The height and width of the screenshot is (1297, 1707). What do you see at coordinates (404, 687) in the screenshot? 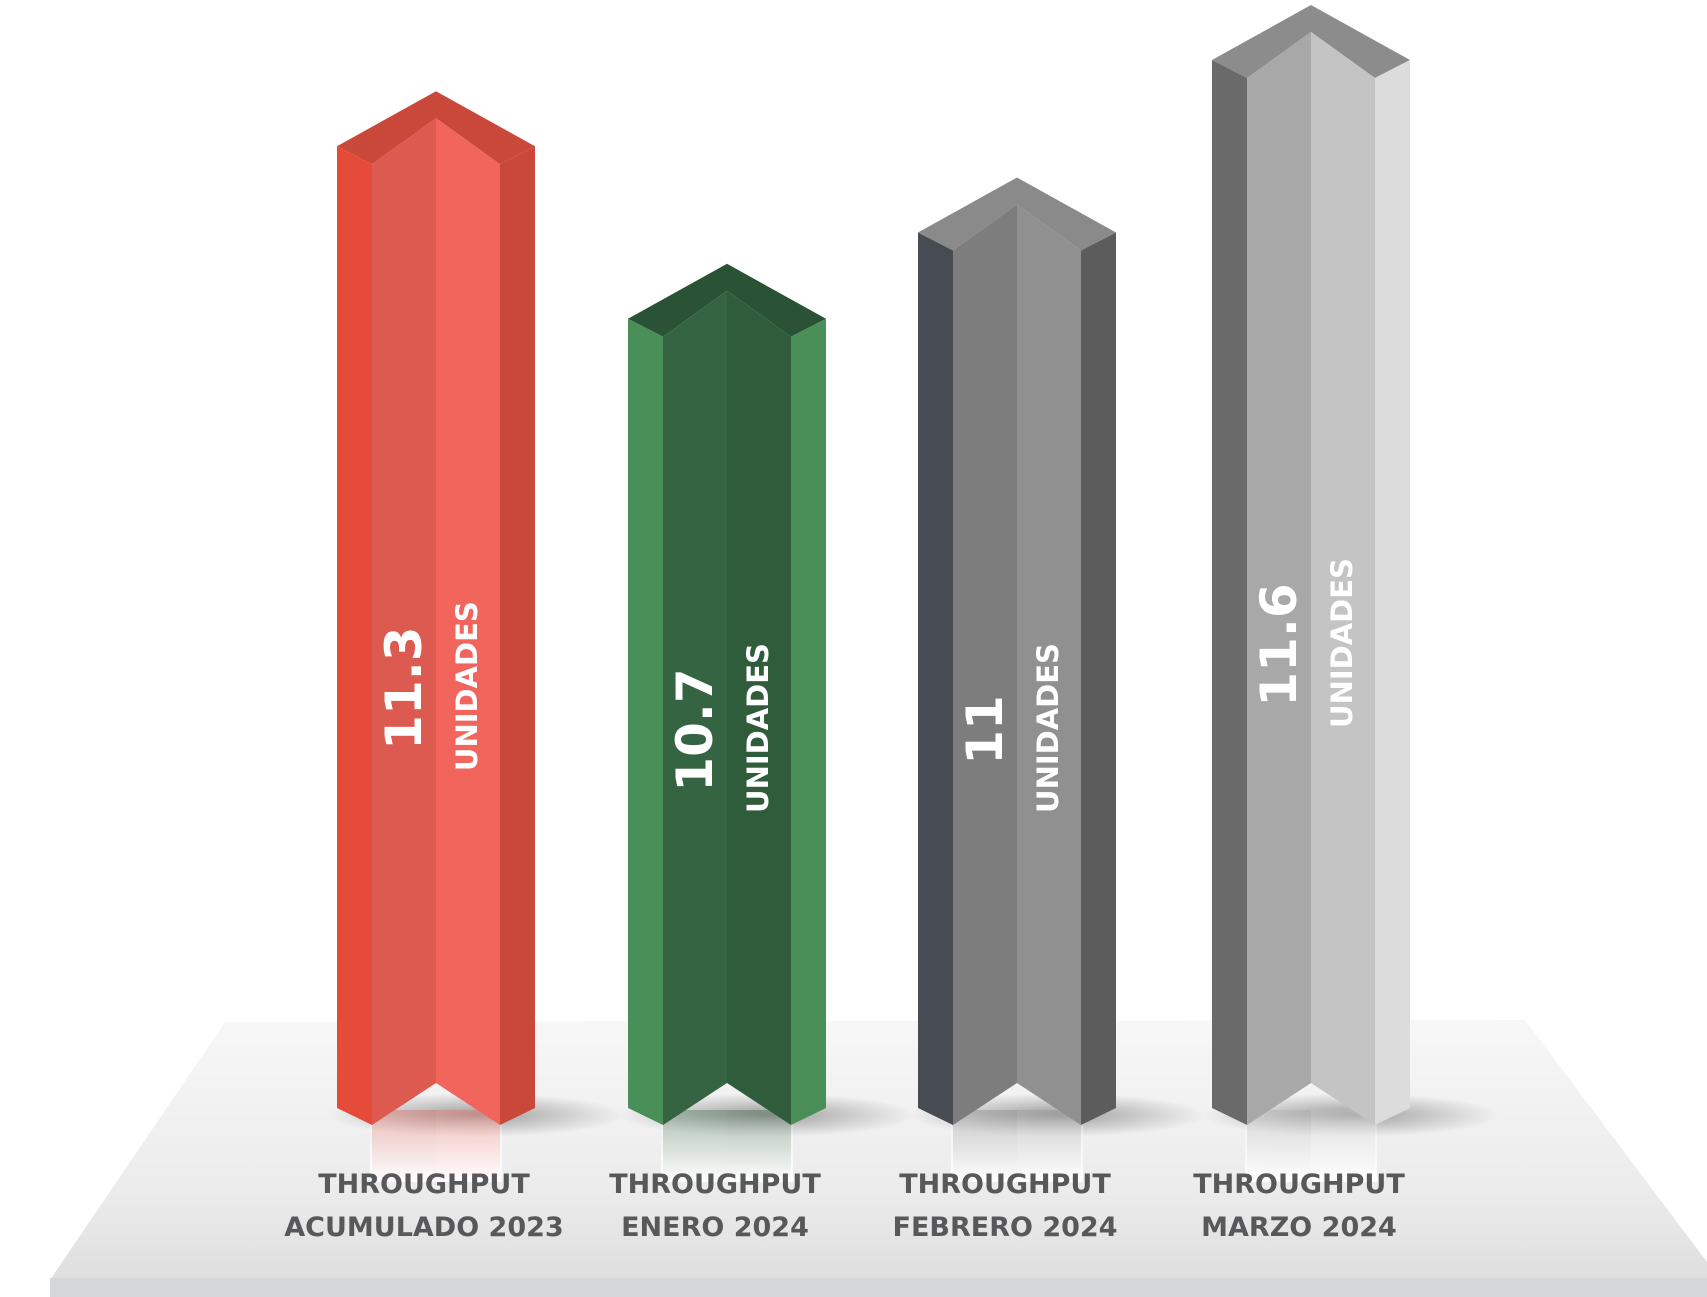
I see `bar-value-label: 11.3` at bounding box center [404, 687].